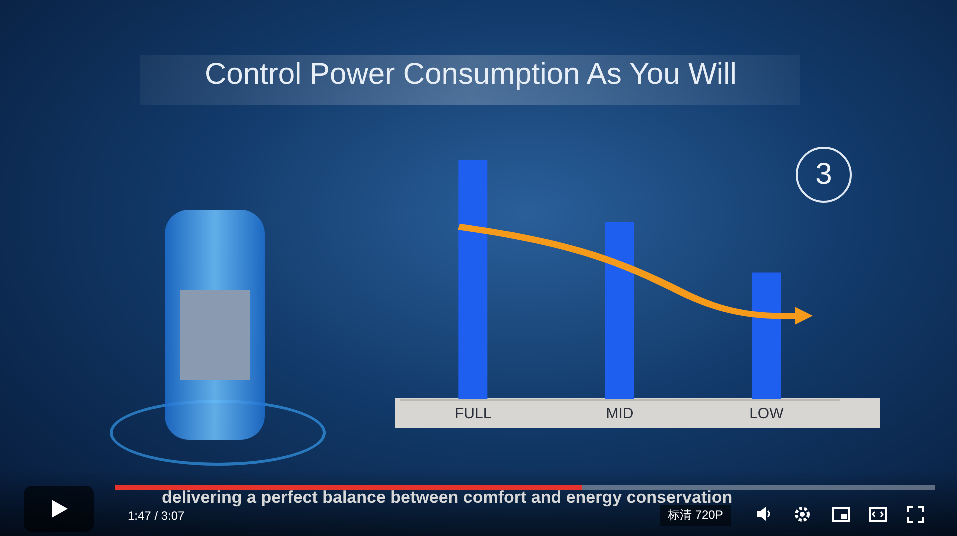 The height and width of the screenshot is (536, 957). I want to click on annotation: 3, so click(824, 175).